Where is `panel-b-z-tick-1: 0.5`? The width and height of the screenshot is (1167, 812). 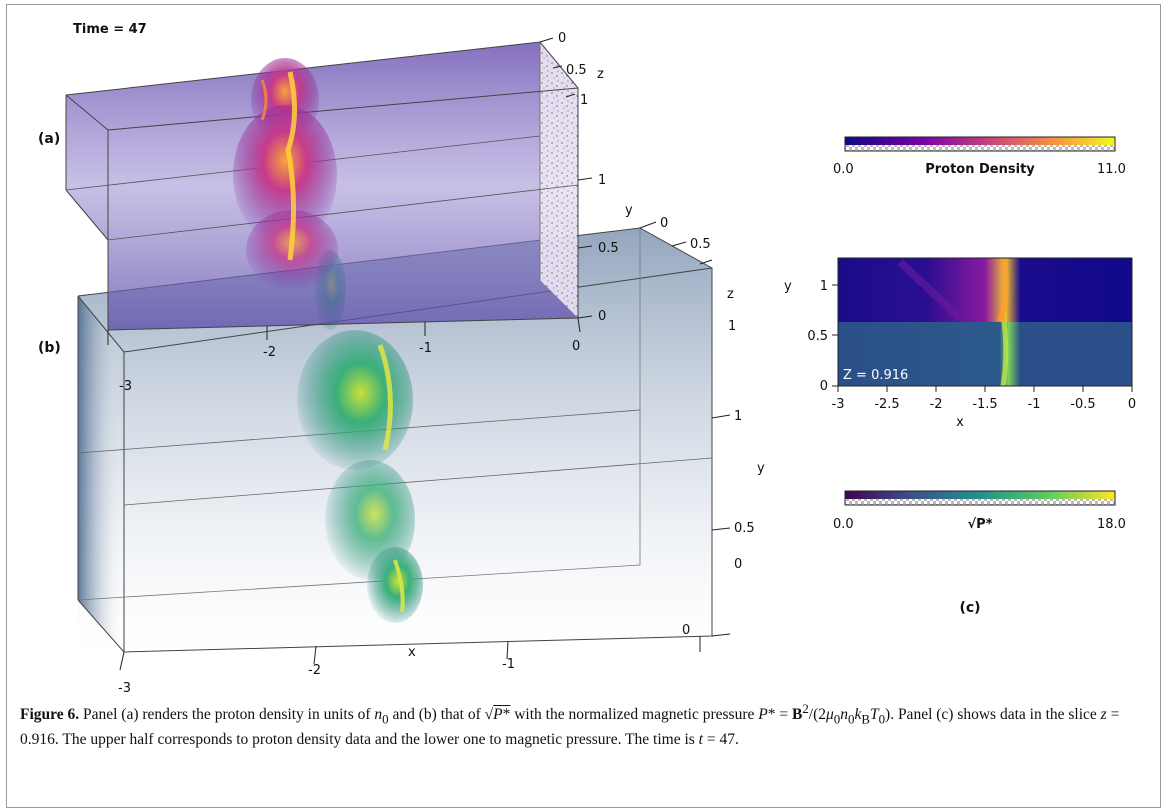 panel-b-z-tick-1: 0.5 is located at coordinates (700, 244).